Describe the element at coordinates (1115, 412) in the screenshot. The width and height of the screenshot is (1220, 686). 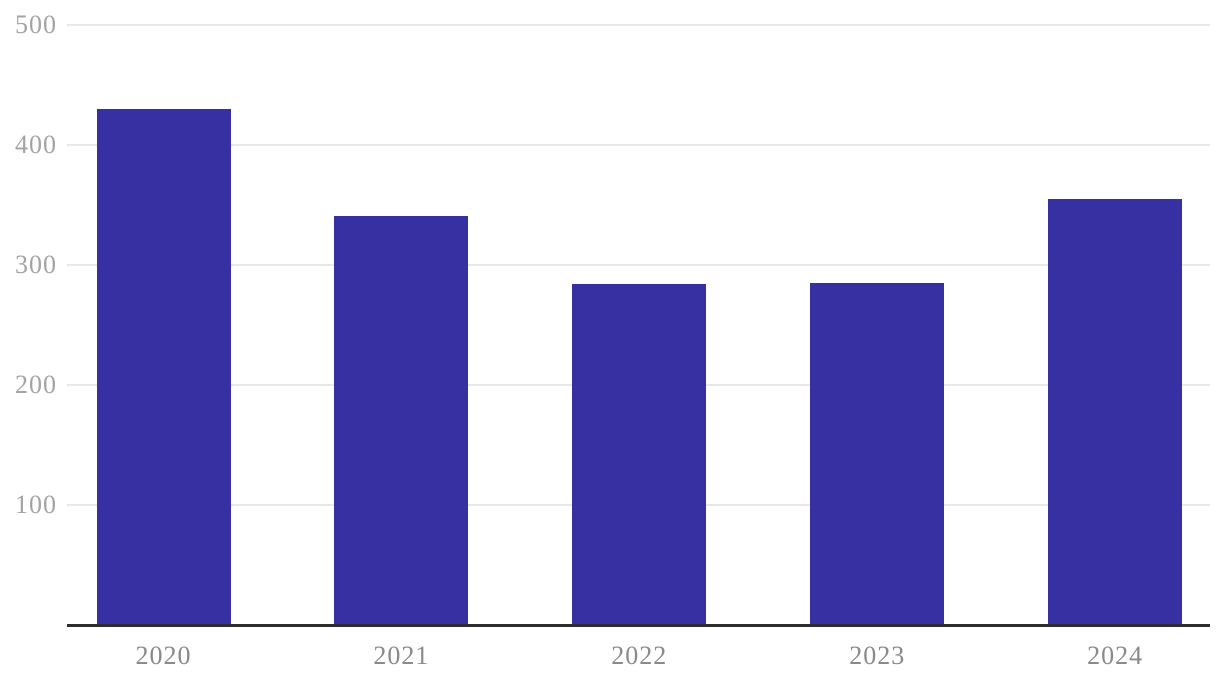
I see `bar-2024` at that location.